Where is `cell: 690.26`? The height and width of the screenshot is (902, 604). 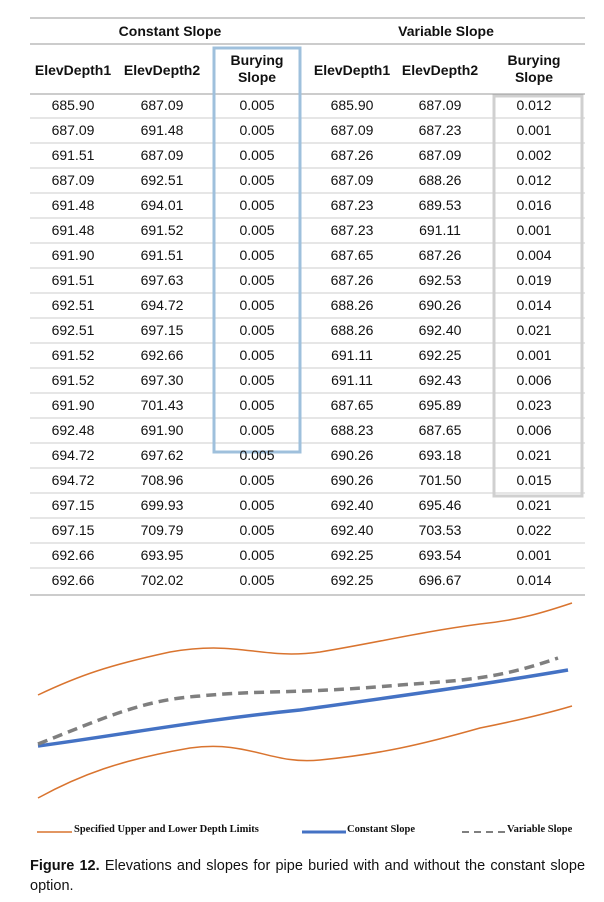
cell: 690.26 is located at coordinates (440, 305).